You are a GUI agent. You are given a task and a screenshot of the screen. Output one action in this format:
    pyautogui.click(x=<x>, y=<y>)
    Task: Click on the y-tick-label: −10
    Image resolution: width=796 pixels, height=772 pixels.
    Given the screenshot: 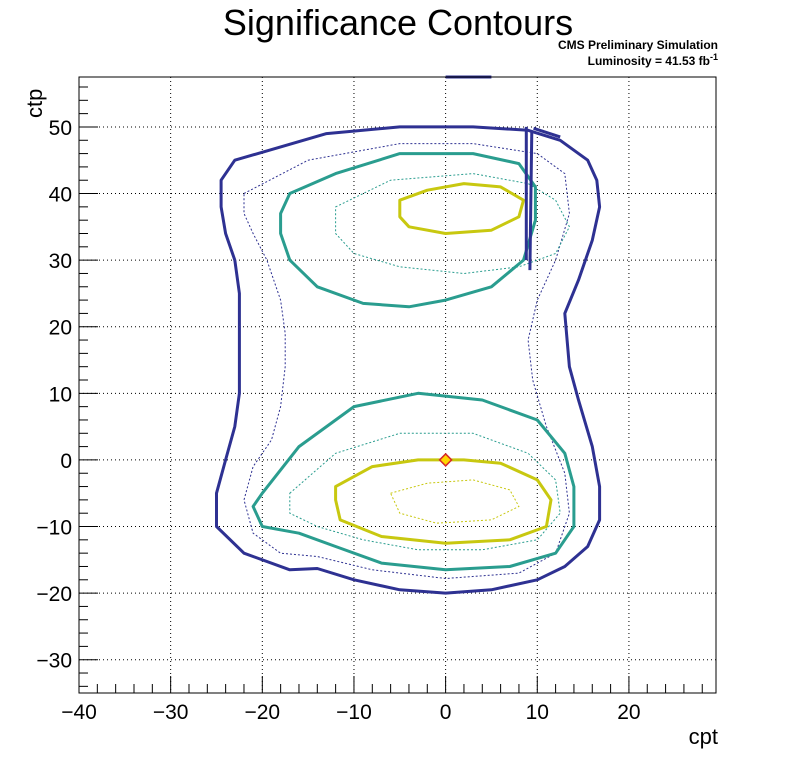 What is the action you would take?
    pyautogui.click(x=54, y=528)
    